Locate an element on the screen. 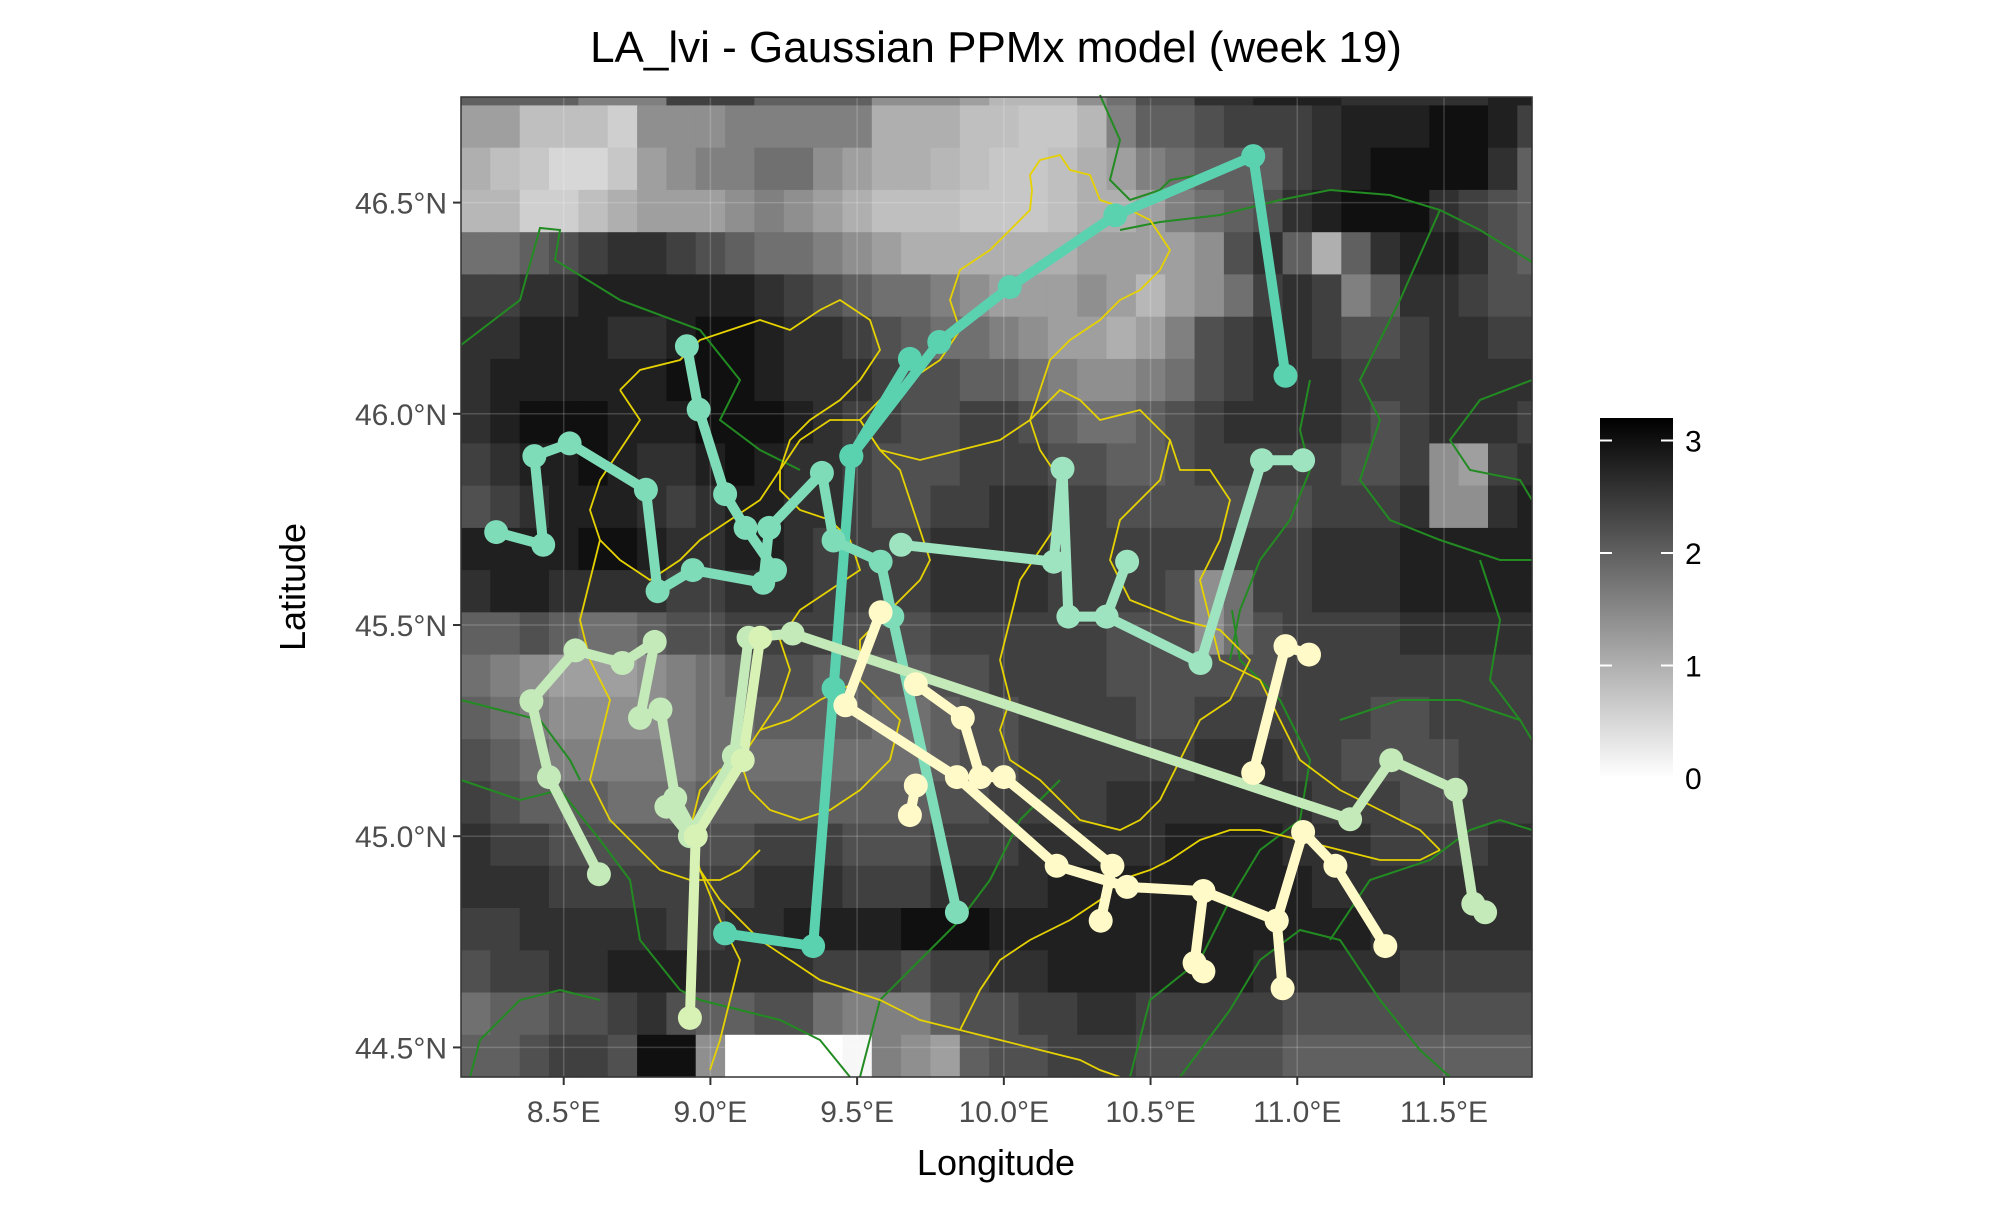 This screenshot has width=2000, height=1205. y-axis: 44.5°N 45.0°N 45.5°N 46.0°N 46.5°N is located at coordinates (408, 626).